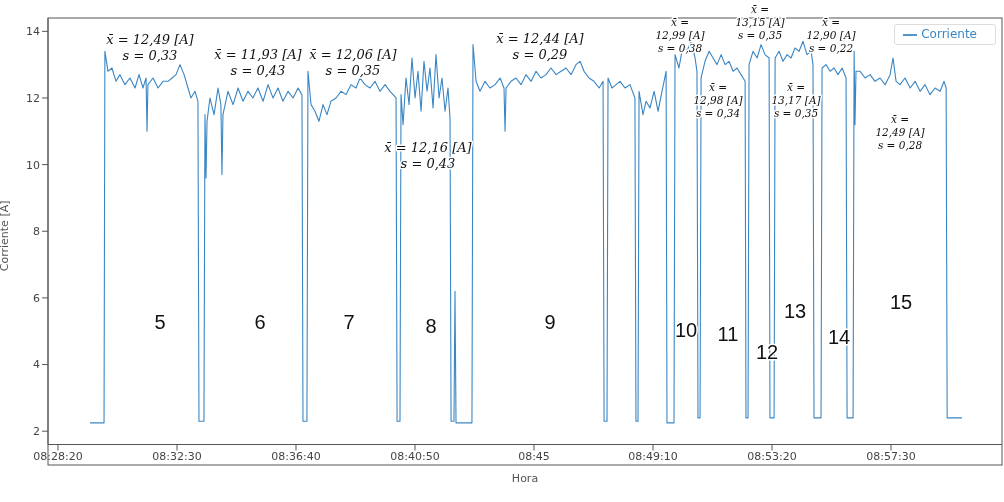  I want to click on annotation: x̄ = 12,49 [A] s = 0,33, so click(150, 47).